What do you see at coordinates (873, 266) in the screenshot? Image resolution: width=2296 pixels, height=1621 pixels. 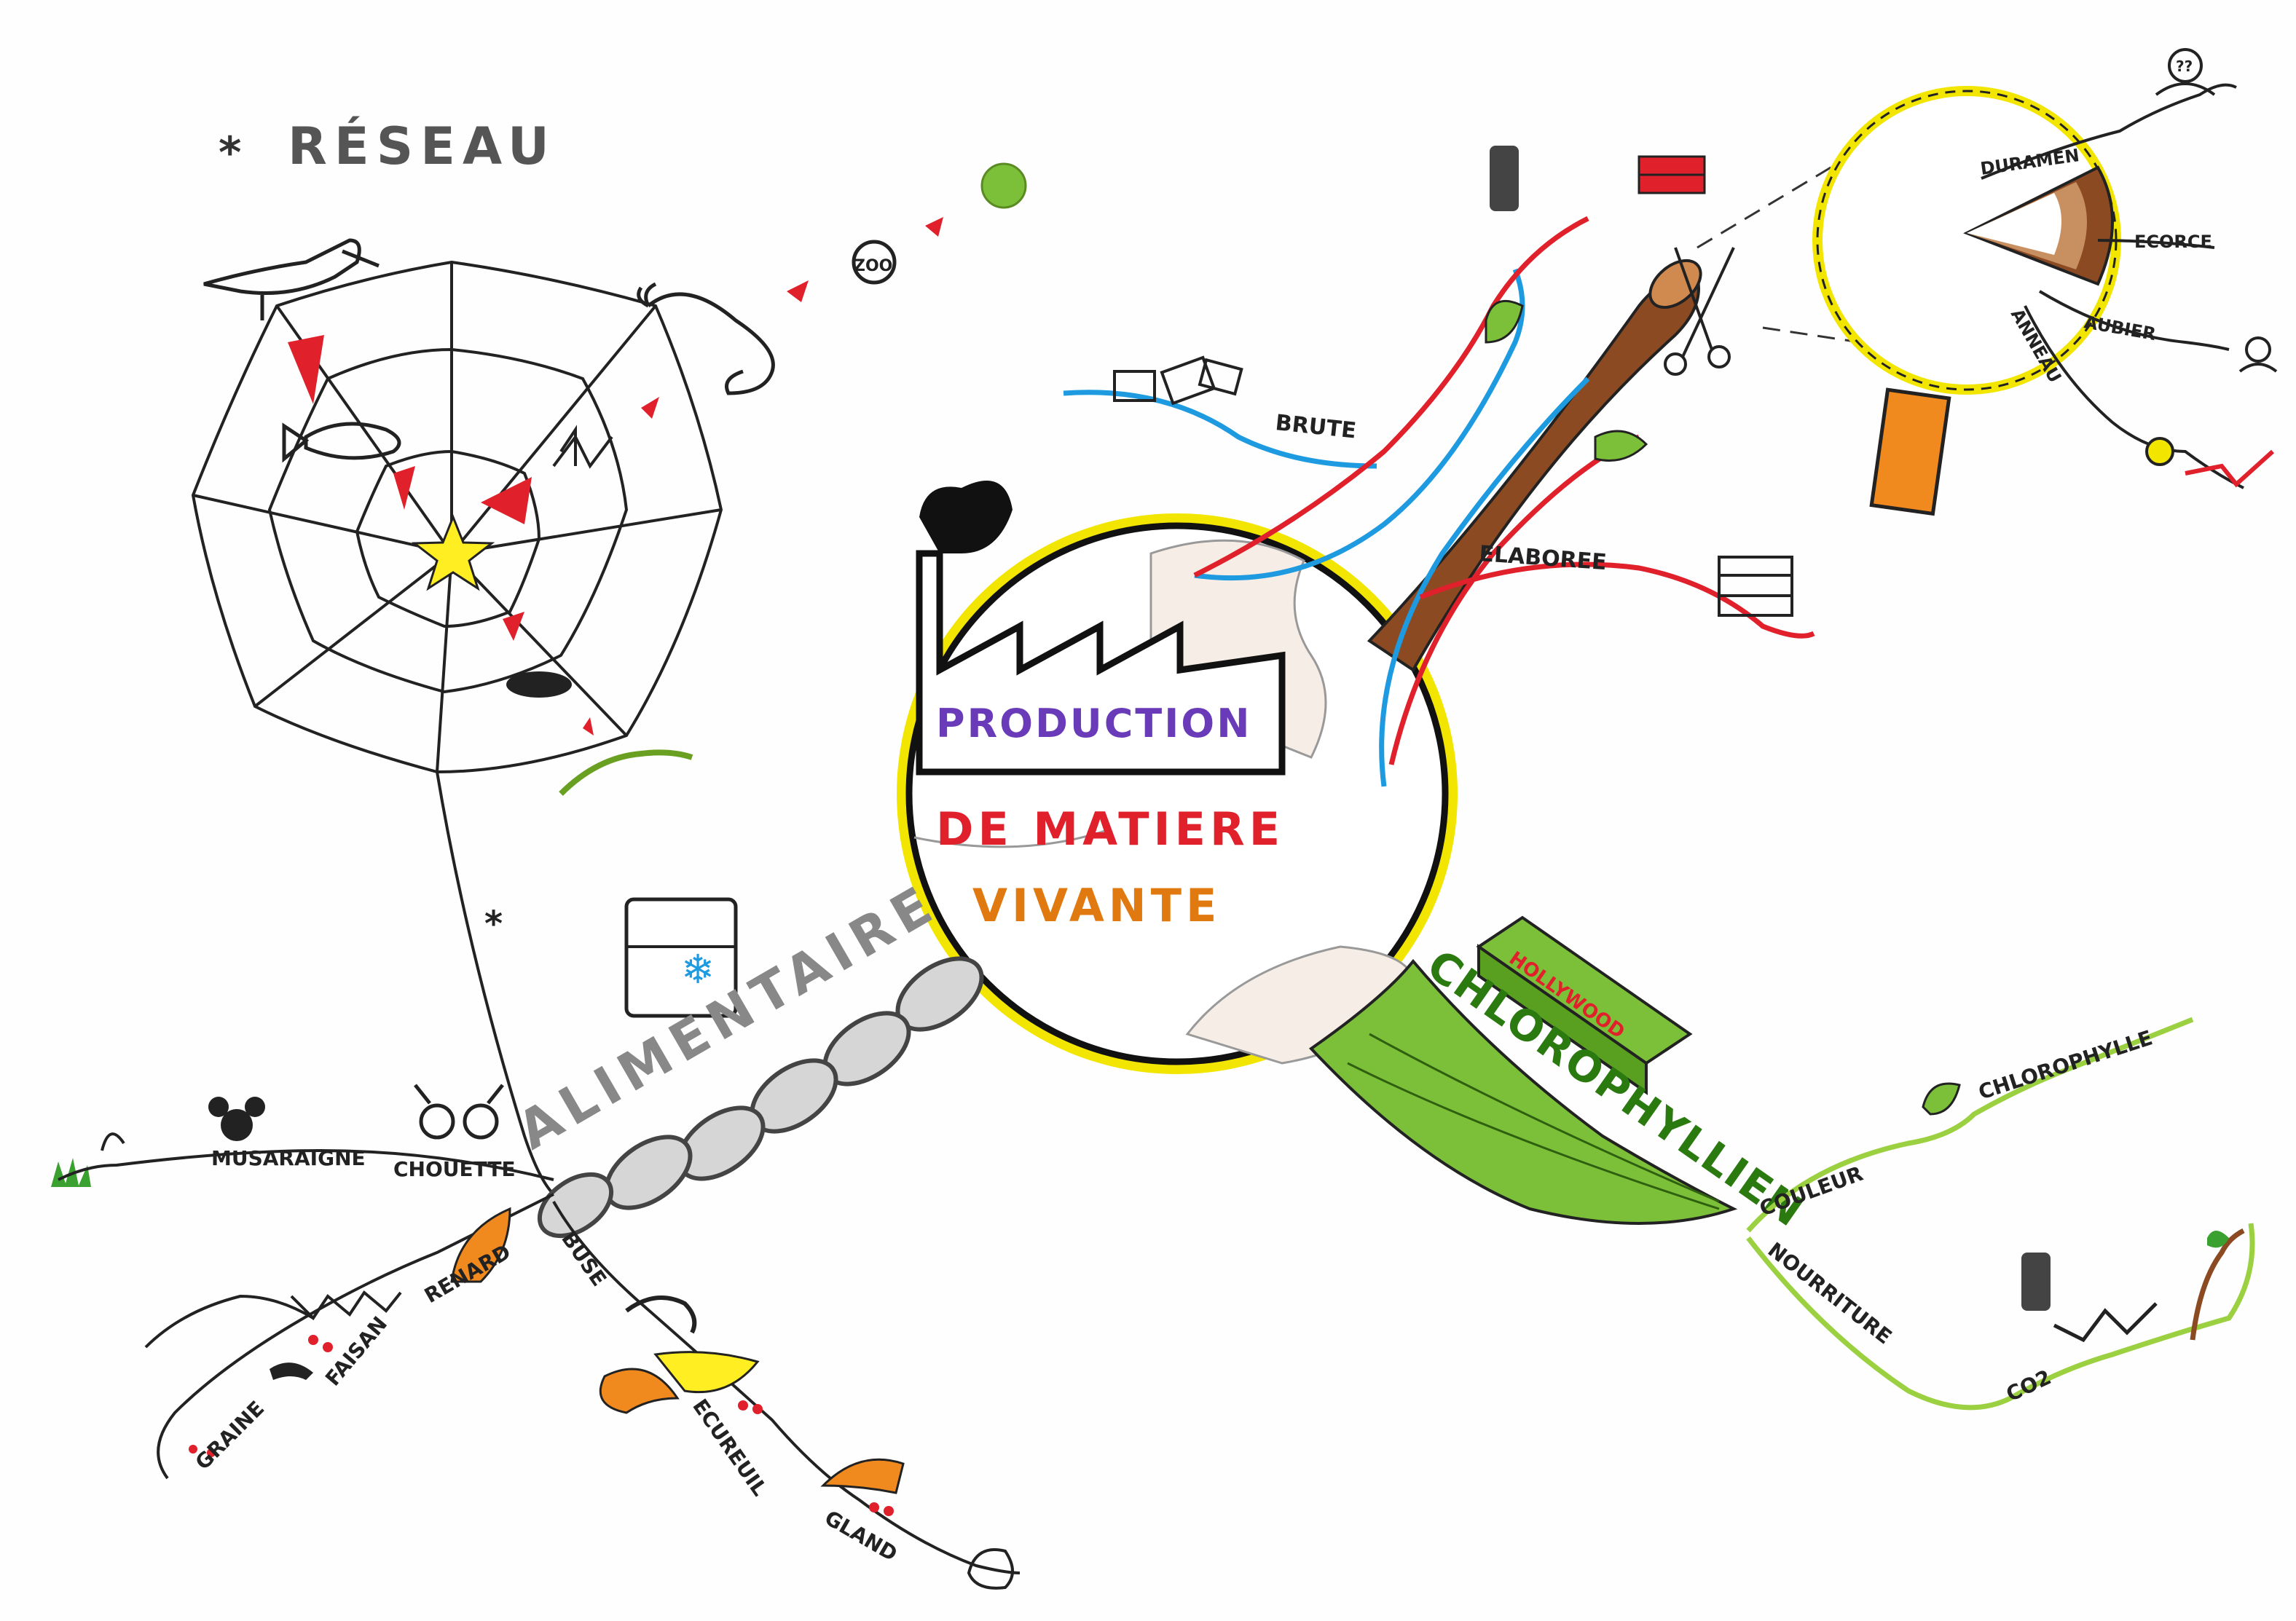 I see `plankton-label: ZOO` at bounding box center [873, 266].